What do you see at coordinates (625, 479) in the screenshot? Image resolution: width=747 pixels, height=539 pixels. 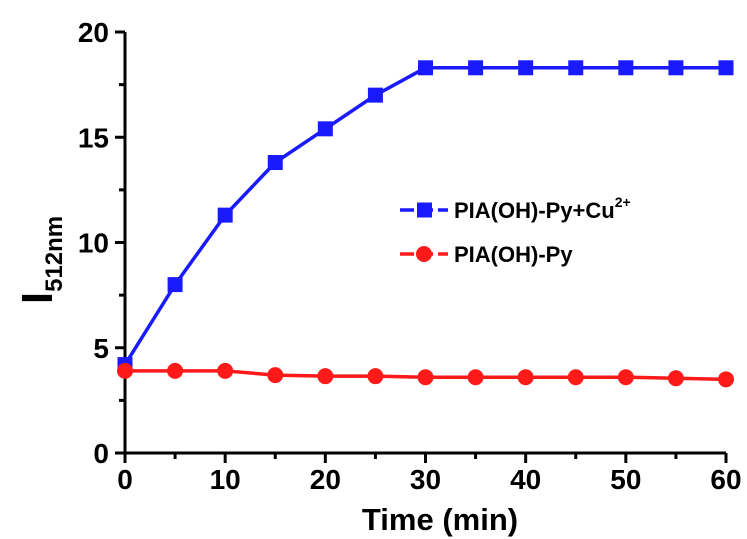 I see `x-tick-label: 50` at bounding box center [625, 479].